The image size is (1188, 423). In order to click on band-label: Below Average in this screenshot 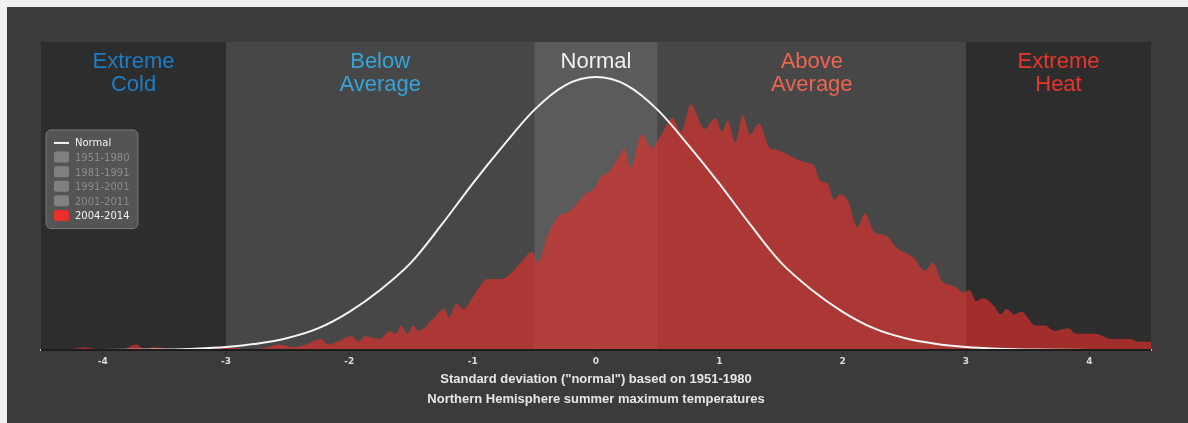, I will do `click(380, 72)`.